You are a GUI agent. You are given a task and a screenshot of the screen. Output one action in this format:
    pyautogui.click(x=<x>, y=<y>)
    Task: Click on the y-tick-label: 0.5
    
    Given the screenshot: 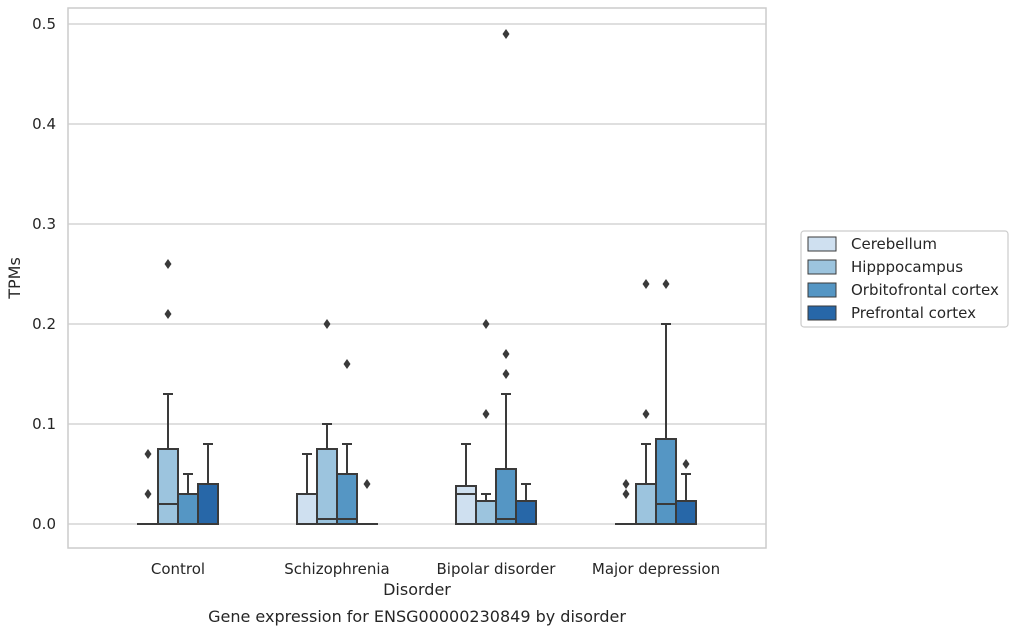 What is the action you would take?
    pyautogui.click(x=44, y=24)
    